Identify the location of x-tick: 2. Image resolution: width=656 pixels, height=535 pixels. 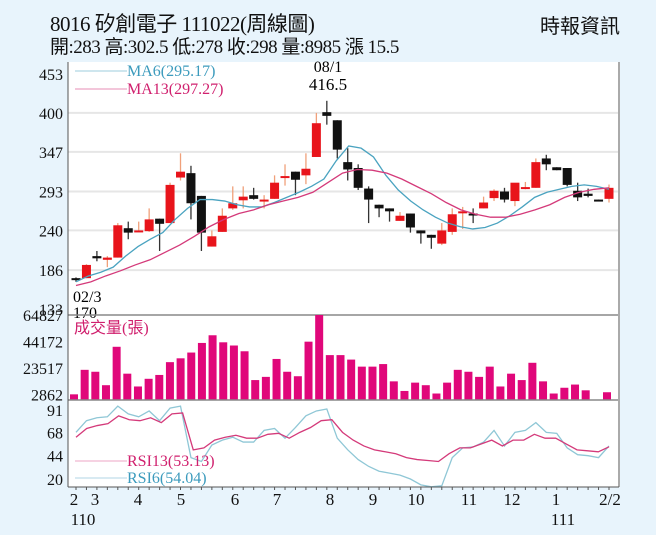
(74, 499).